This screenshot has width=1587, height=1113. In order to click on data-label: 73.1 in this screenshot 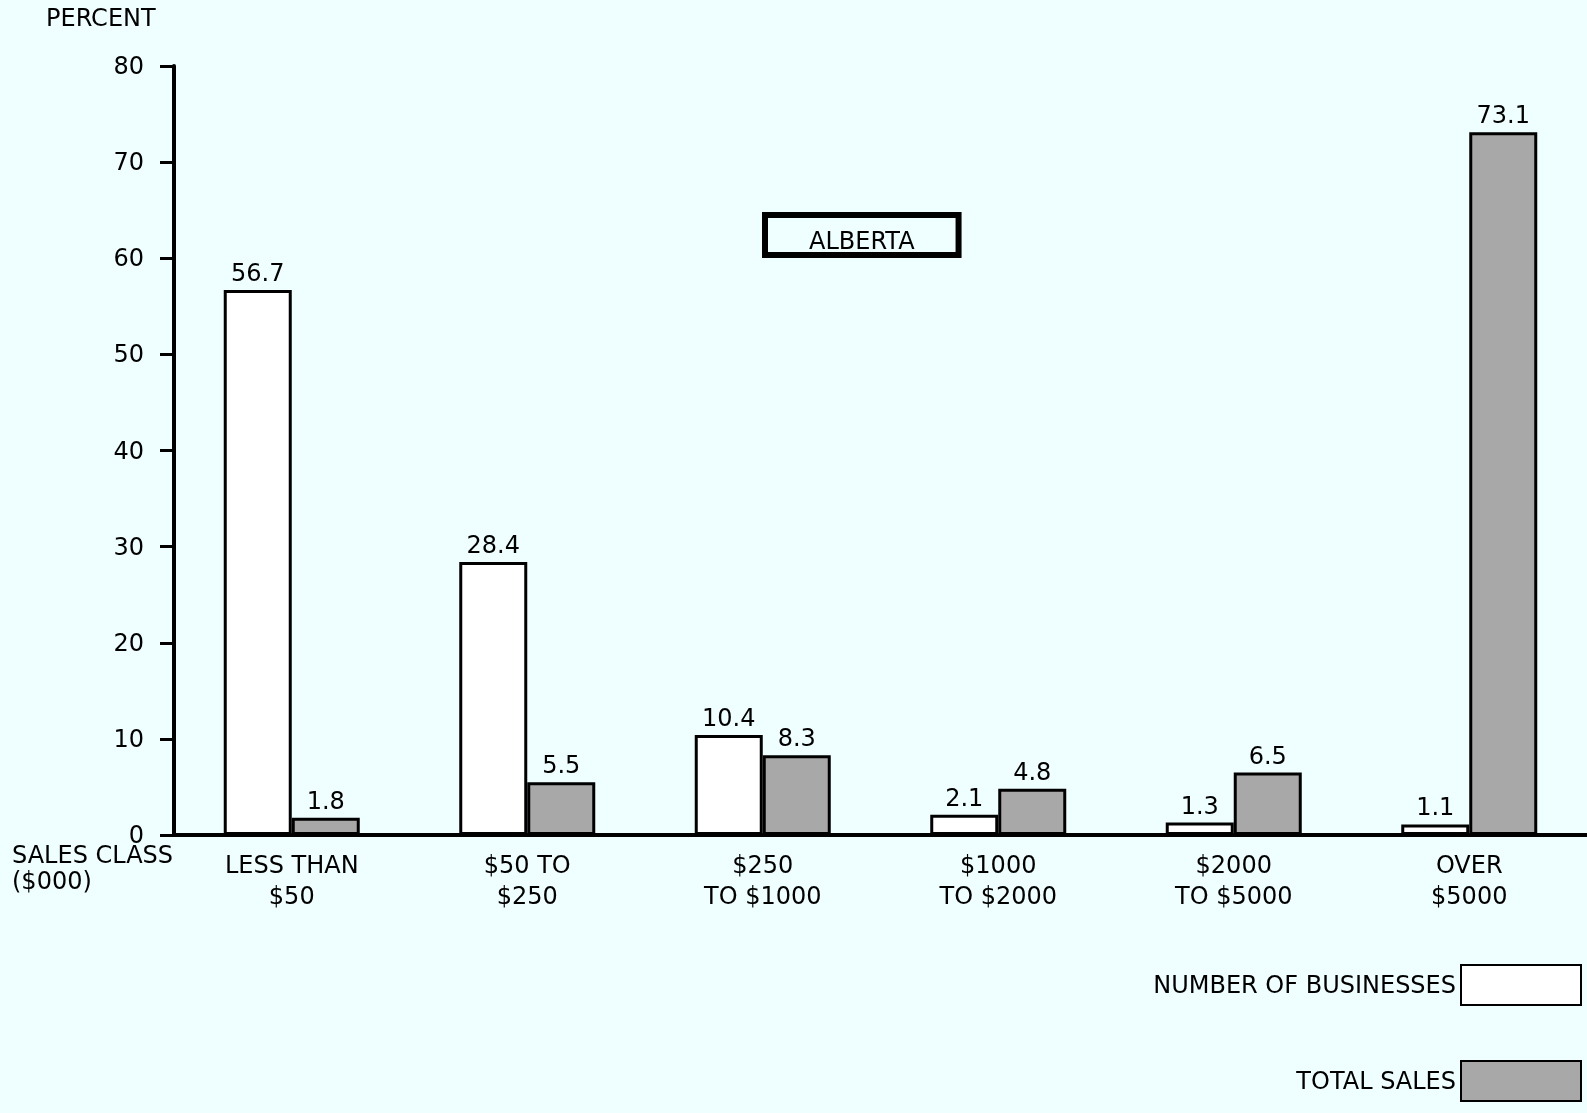, I will do `click(1503, 115)`.